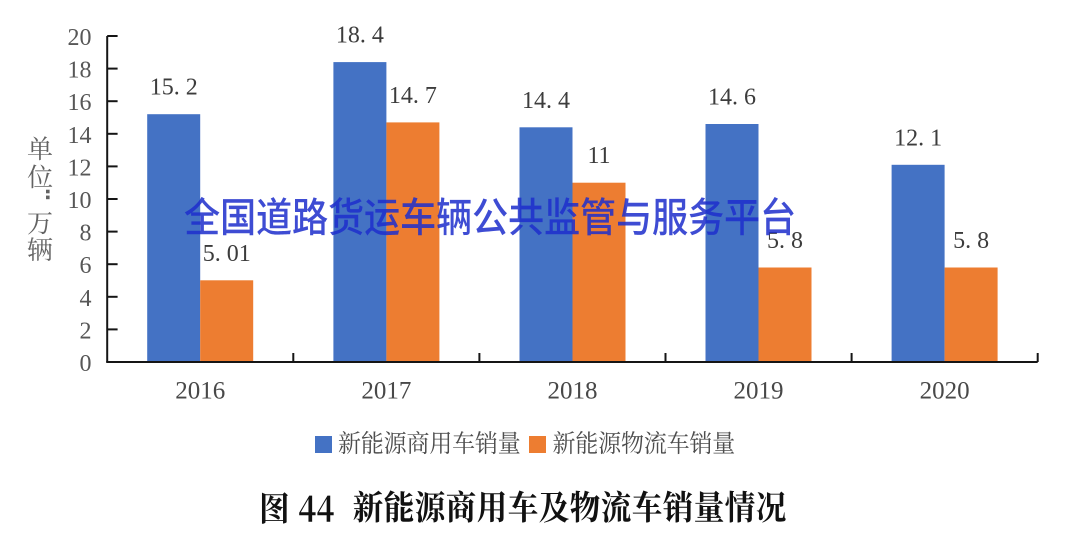  Describe the element at coordinates (86, 266) in the screenshot. I see `svg-text: 6` at that location.